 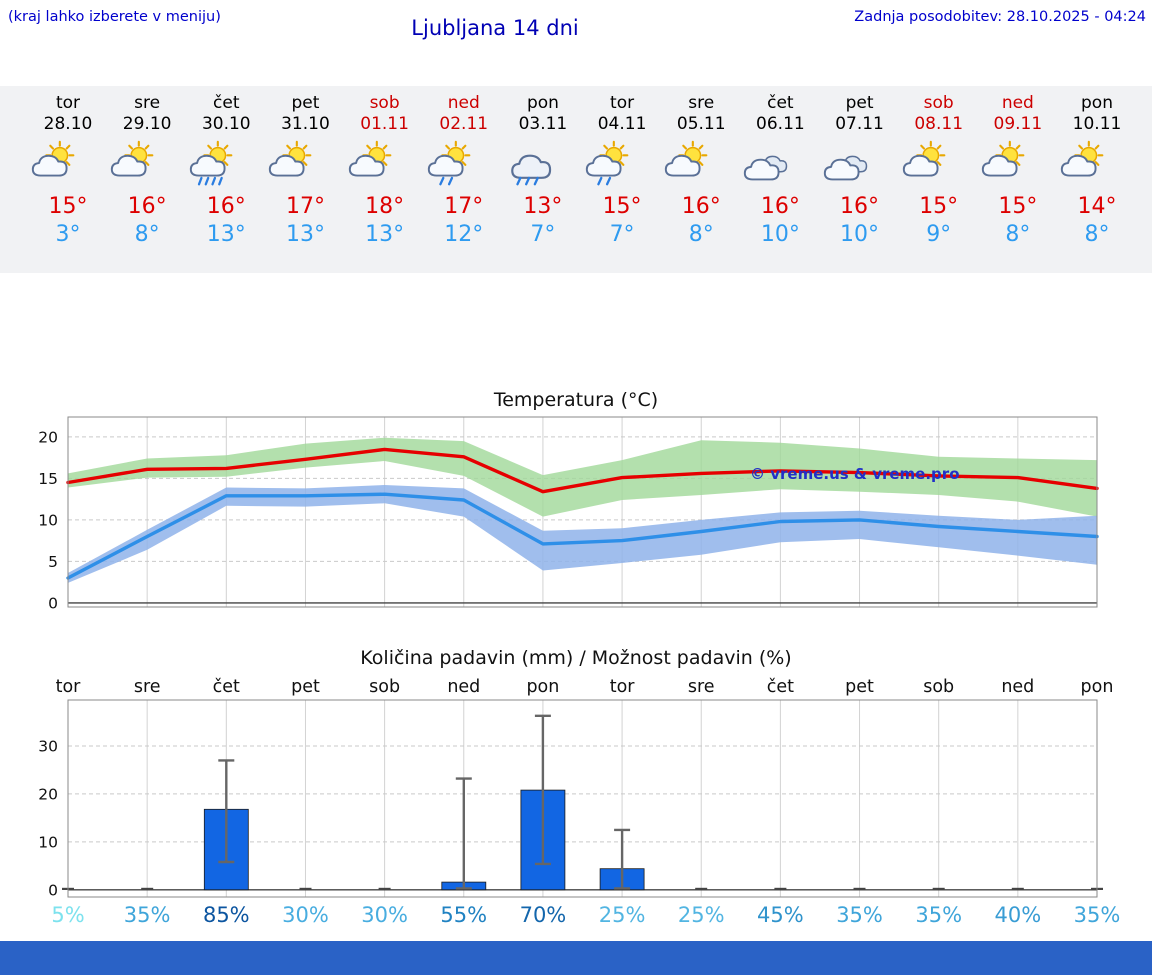 I want to click on day-date: 02.11, so click(x=464, y=124).